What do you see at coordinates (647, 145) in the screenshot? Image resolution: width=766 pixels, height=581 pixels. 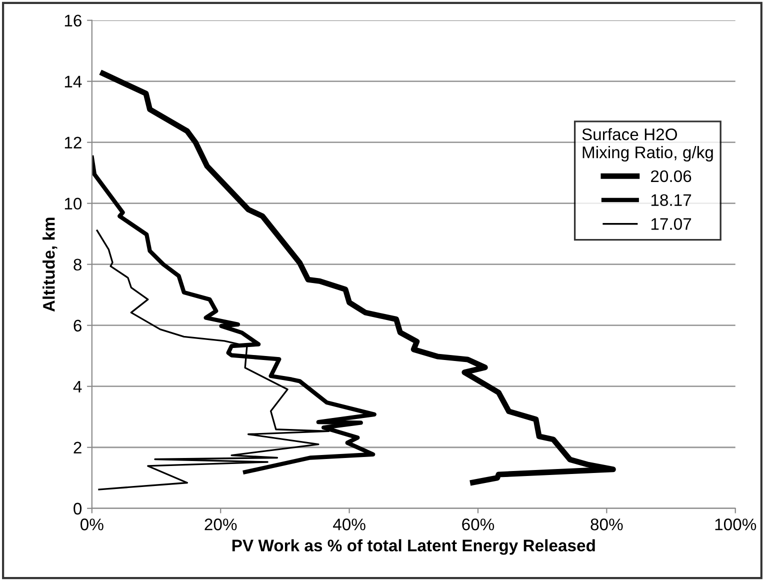 I see `legend-title: Surface H2O Mixing Ratio, g/kg` at bounding box center [647, 145].